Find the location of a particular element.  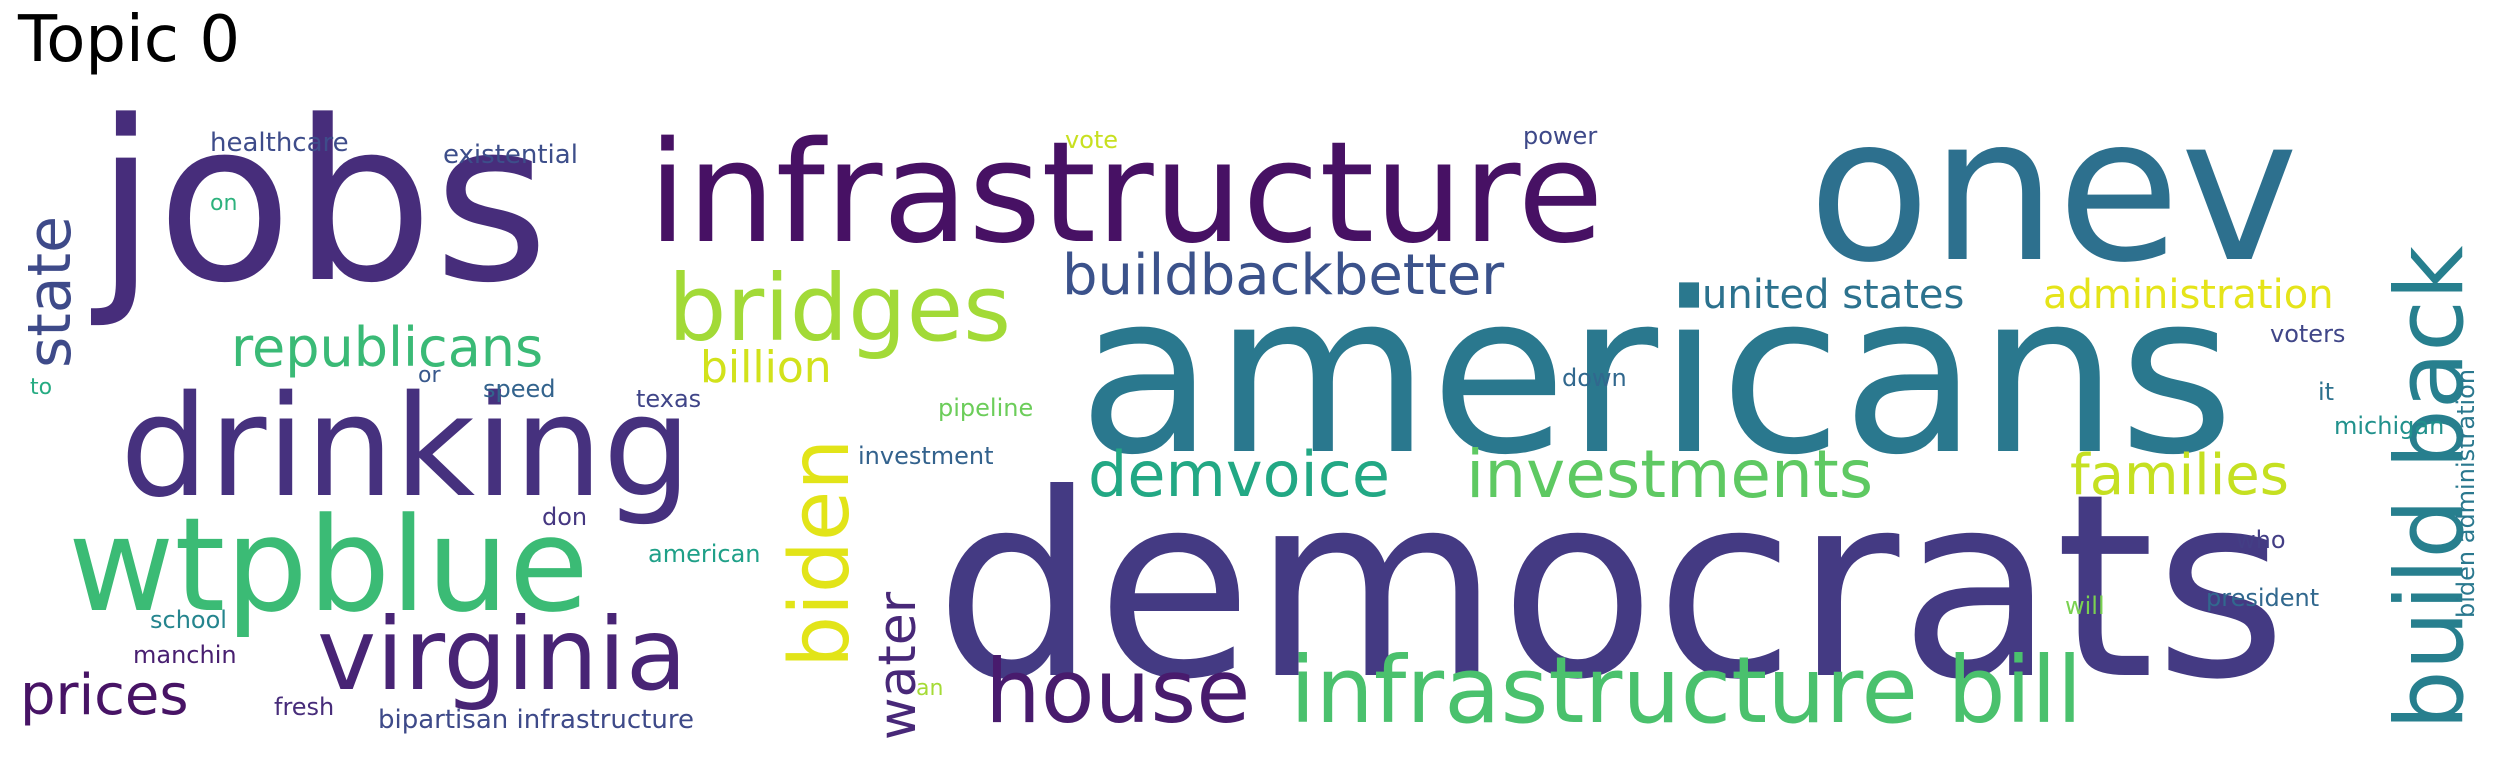

word-fresh: fresh is located at coordinates (304, 707).